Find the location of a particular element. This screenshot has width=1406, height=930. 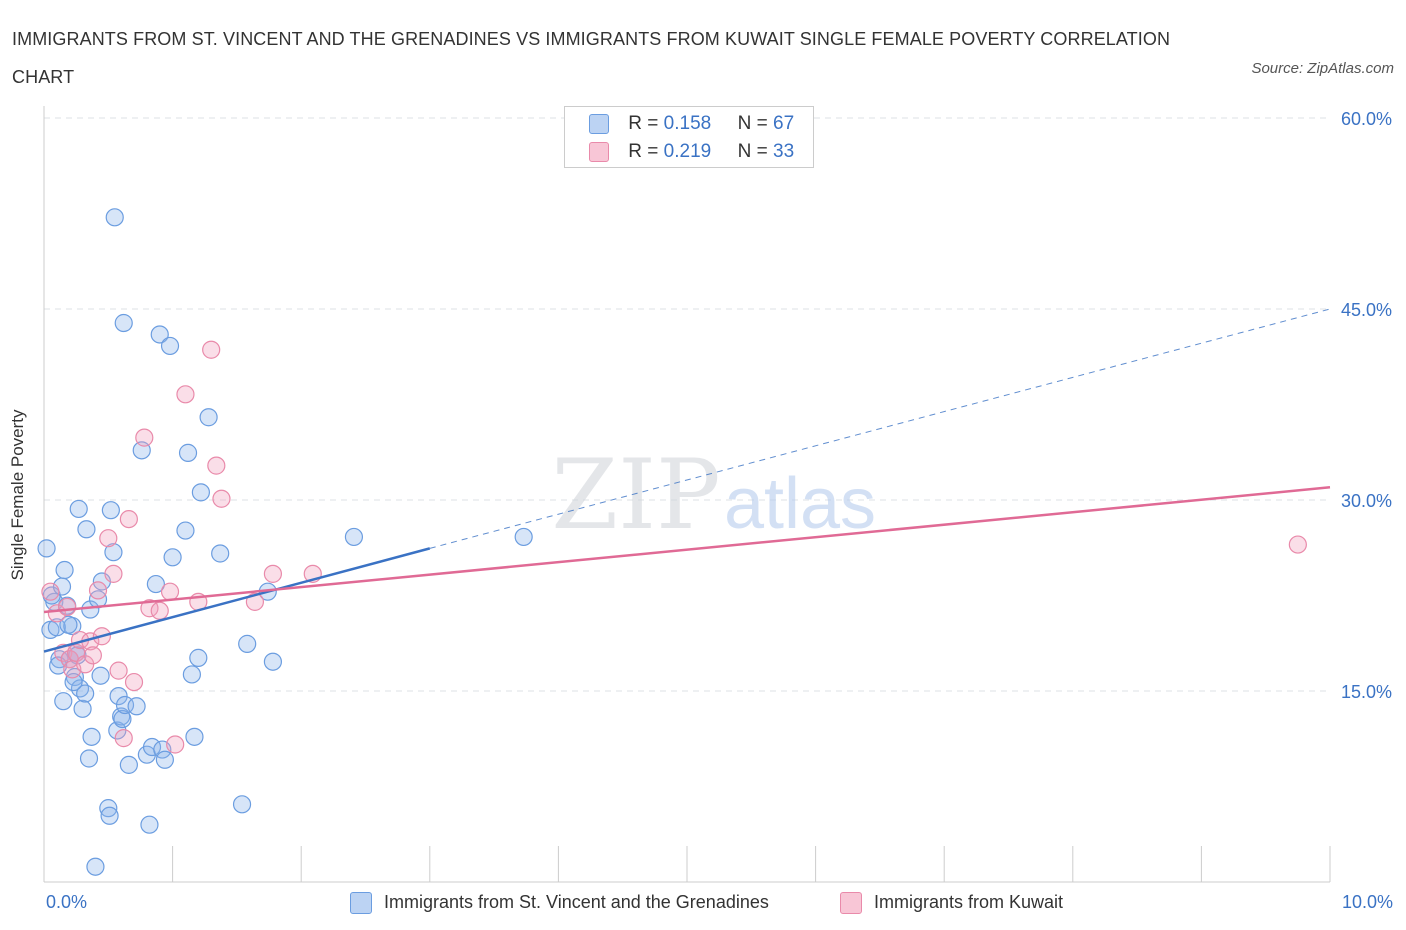

series-legend-item-2: Immigrants from Kuwait is located at coordinates (951, 902).